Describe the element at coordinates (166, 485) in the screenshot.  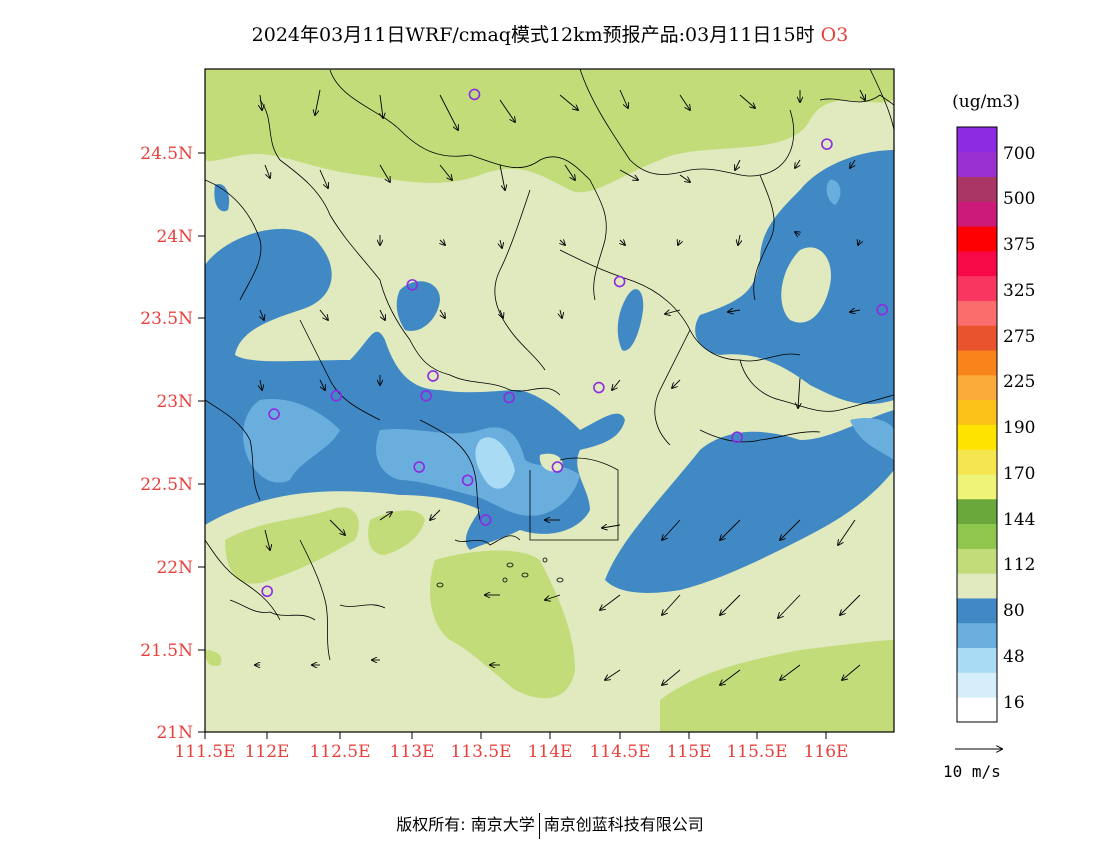
I see `lat-tick-label: 22.5N` at that location.